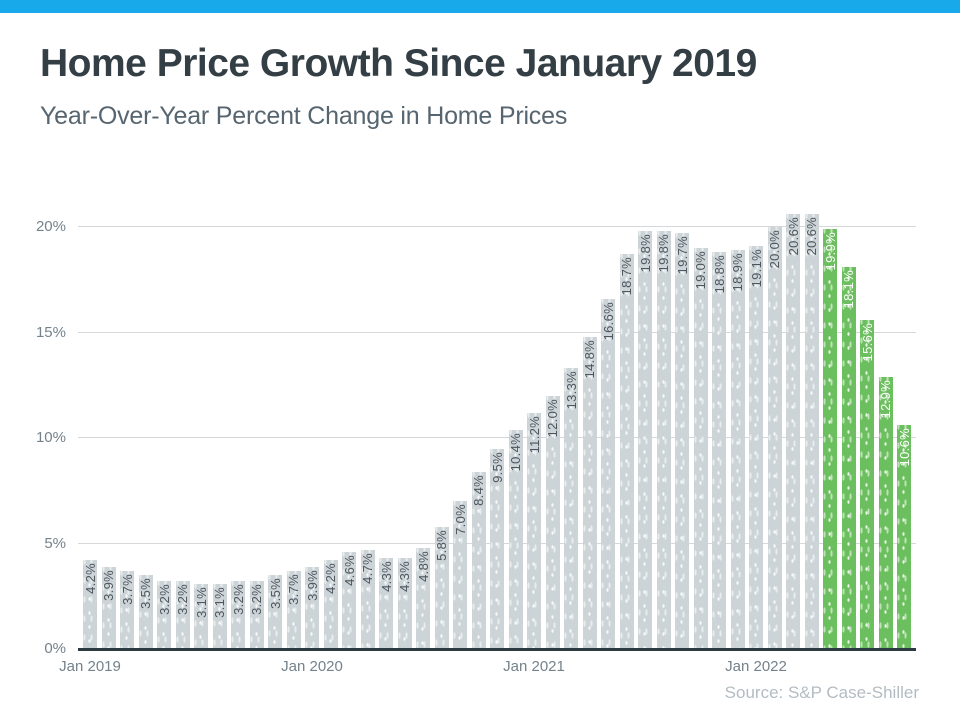 The height and width of the screenshot is (720, 960). What do you see at coordinates (50, 332) in the screenshot?
I see `y-tick-label: 15%` at bounding box center [50, 332].